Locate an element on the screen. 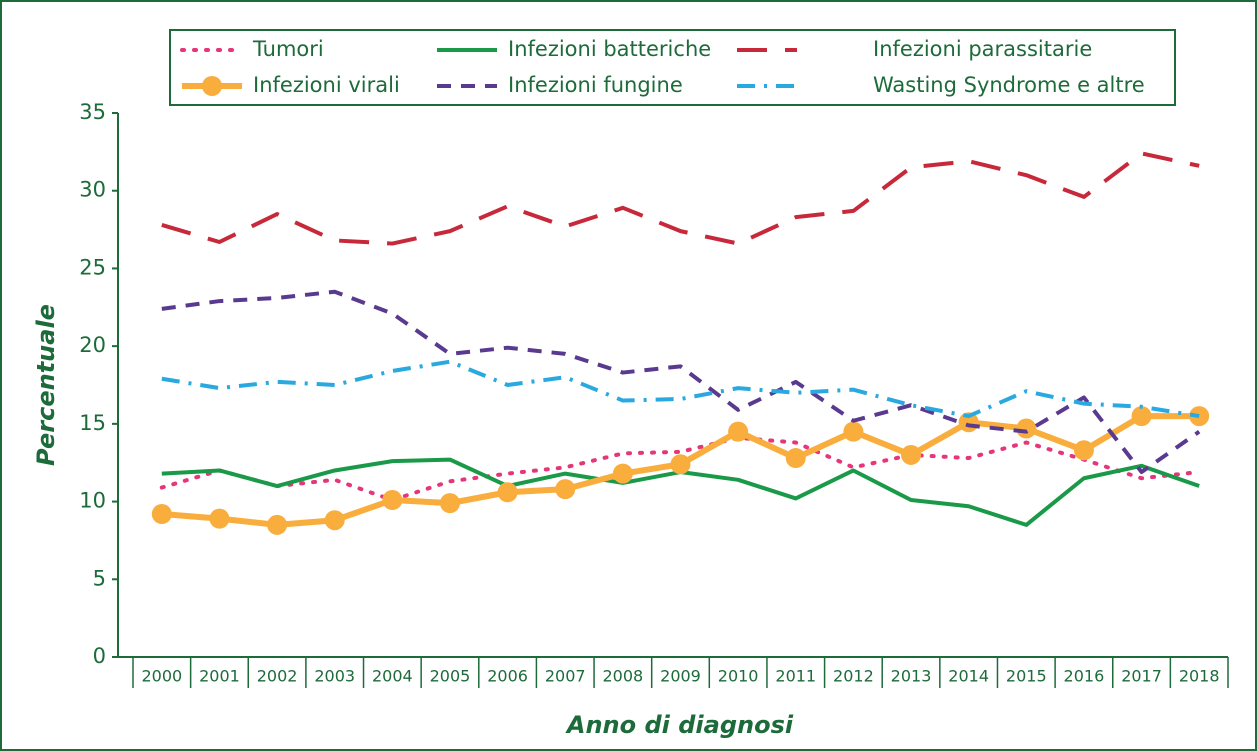  x-tick-label: 2018 is located at coordinates (1199, 676).